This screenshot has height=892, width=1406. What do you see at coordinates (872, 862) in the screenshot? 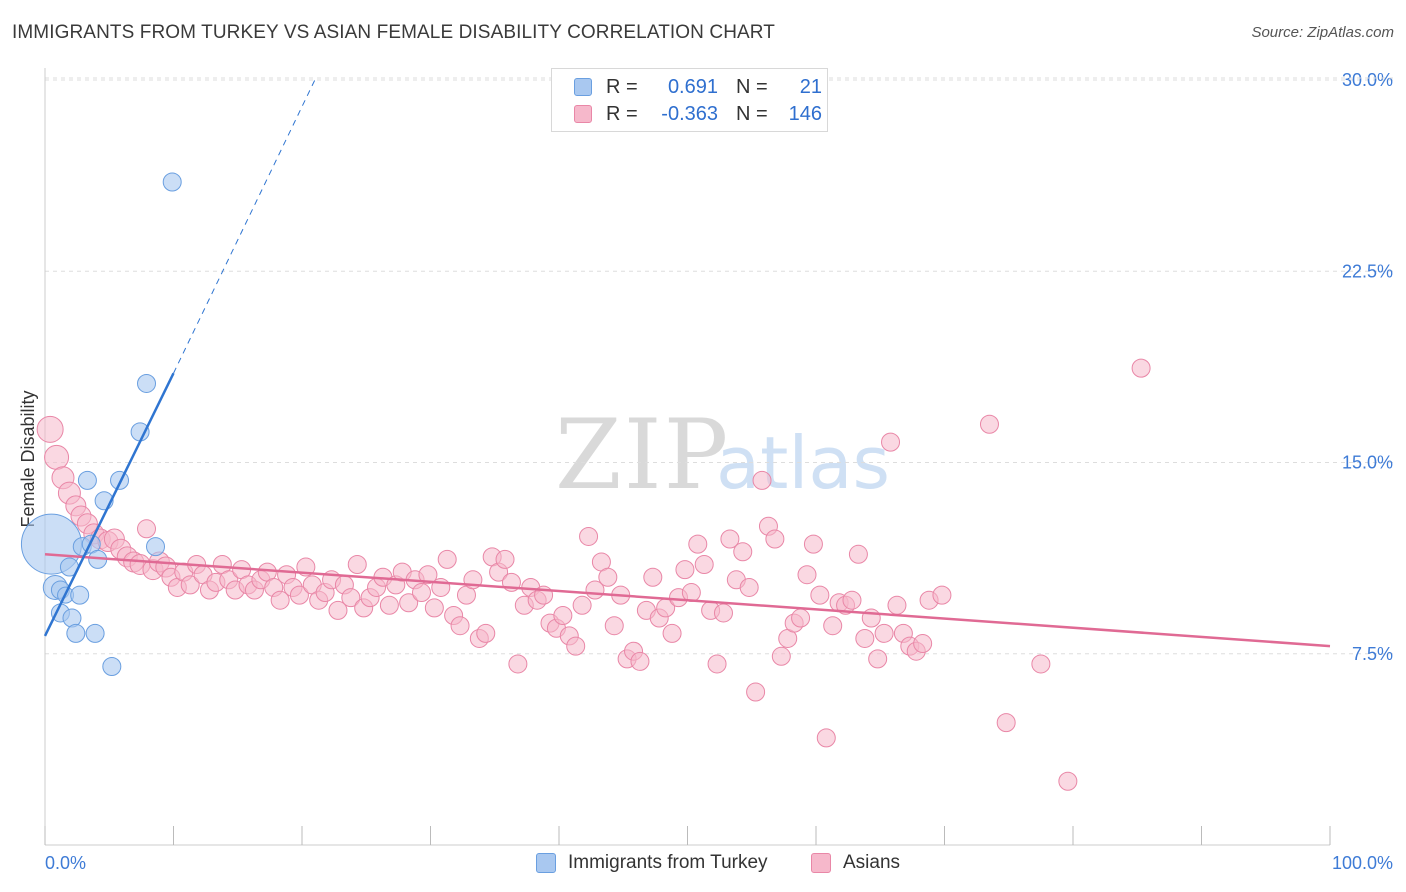
I see `series-legend-label: Asians` at bounding box center [872, 862].